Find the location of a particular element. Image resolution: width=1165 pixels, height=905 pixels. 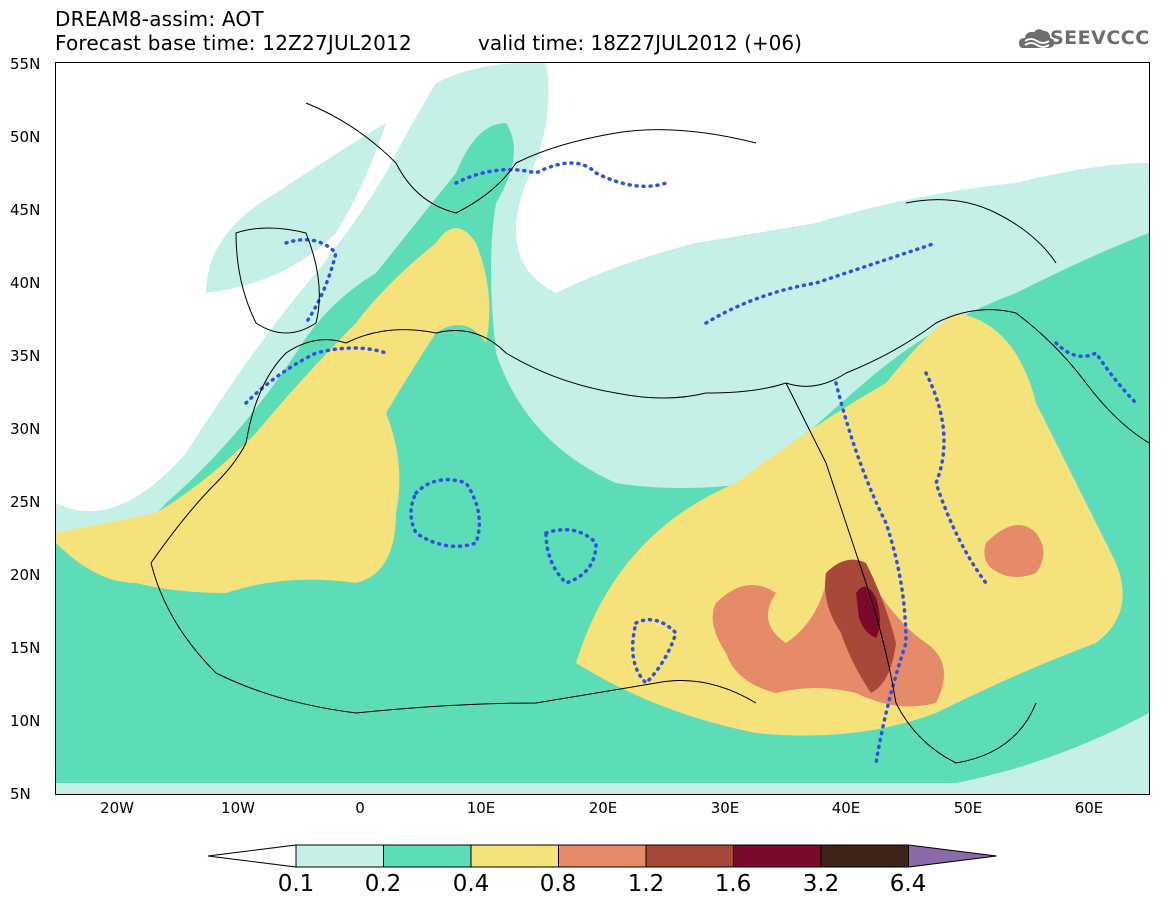

cloud-icon is located at coordinates (1037, 38).